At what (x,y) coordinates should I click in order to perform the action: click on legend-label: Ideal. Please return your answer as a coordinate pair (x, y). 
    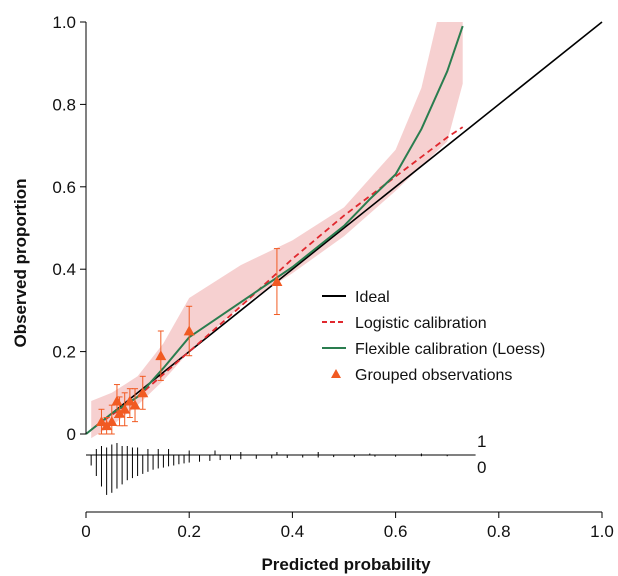
    Looking at the image, I should click on (372, 297).